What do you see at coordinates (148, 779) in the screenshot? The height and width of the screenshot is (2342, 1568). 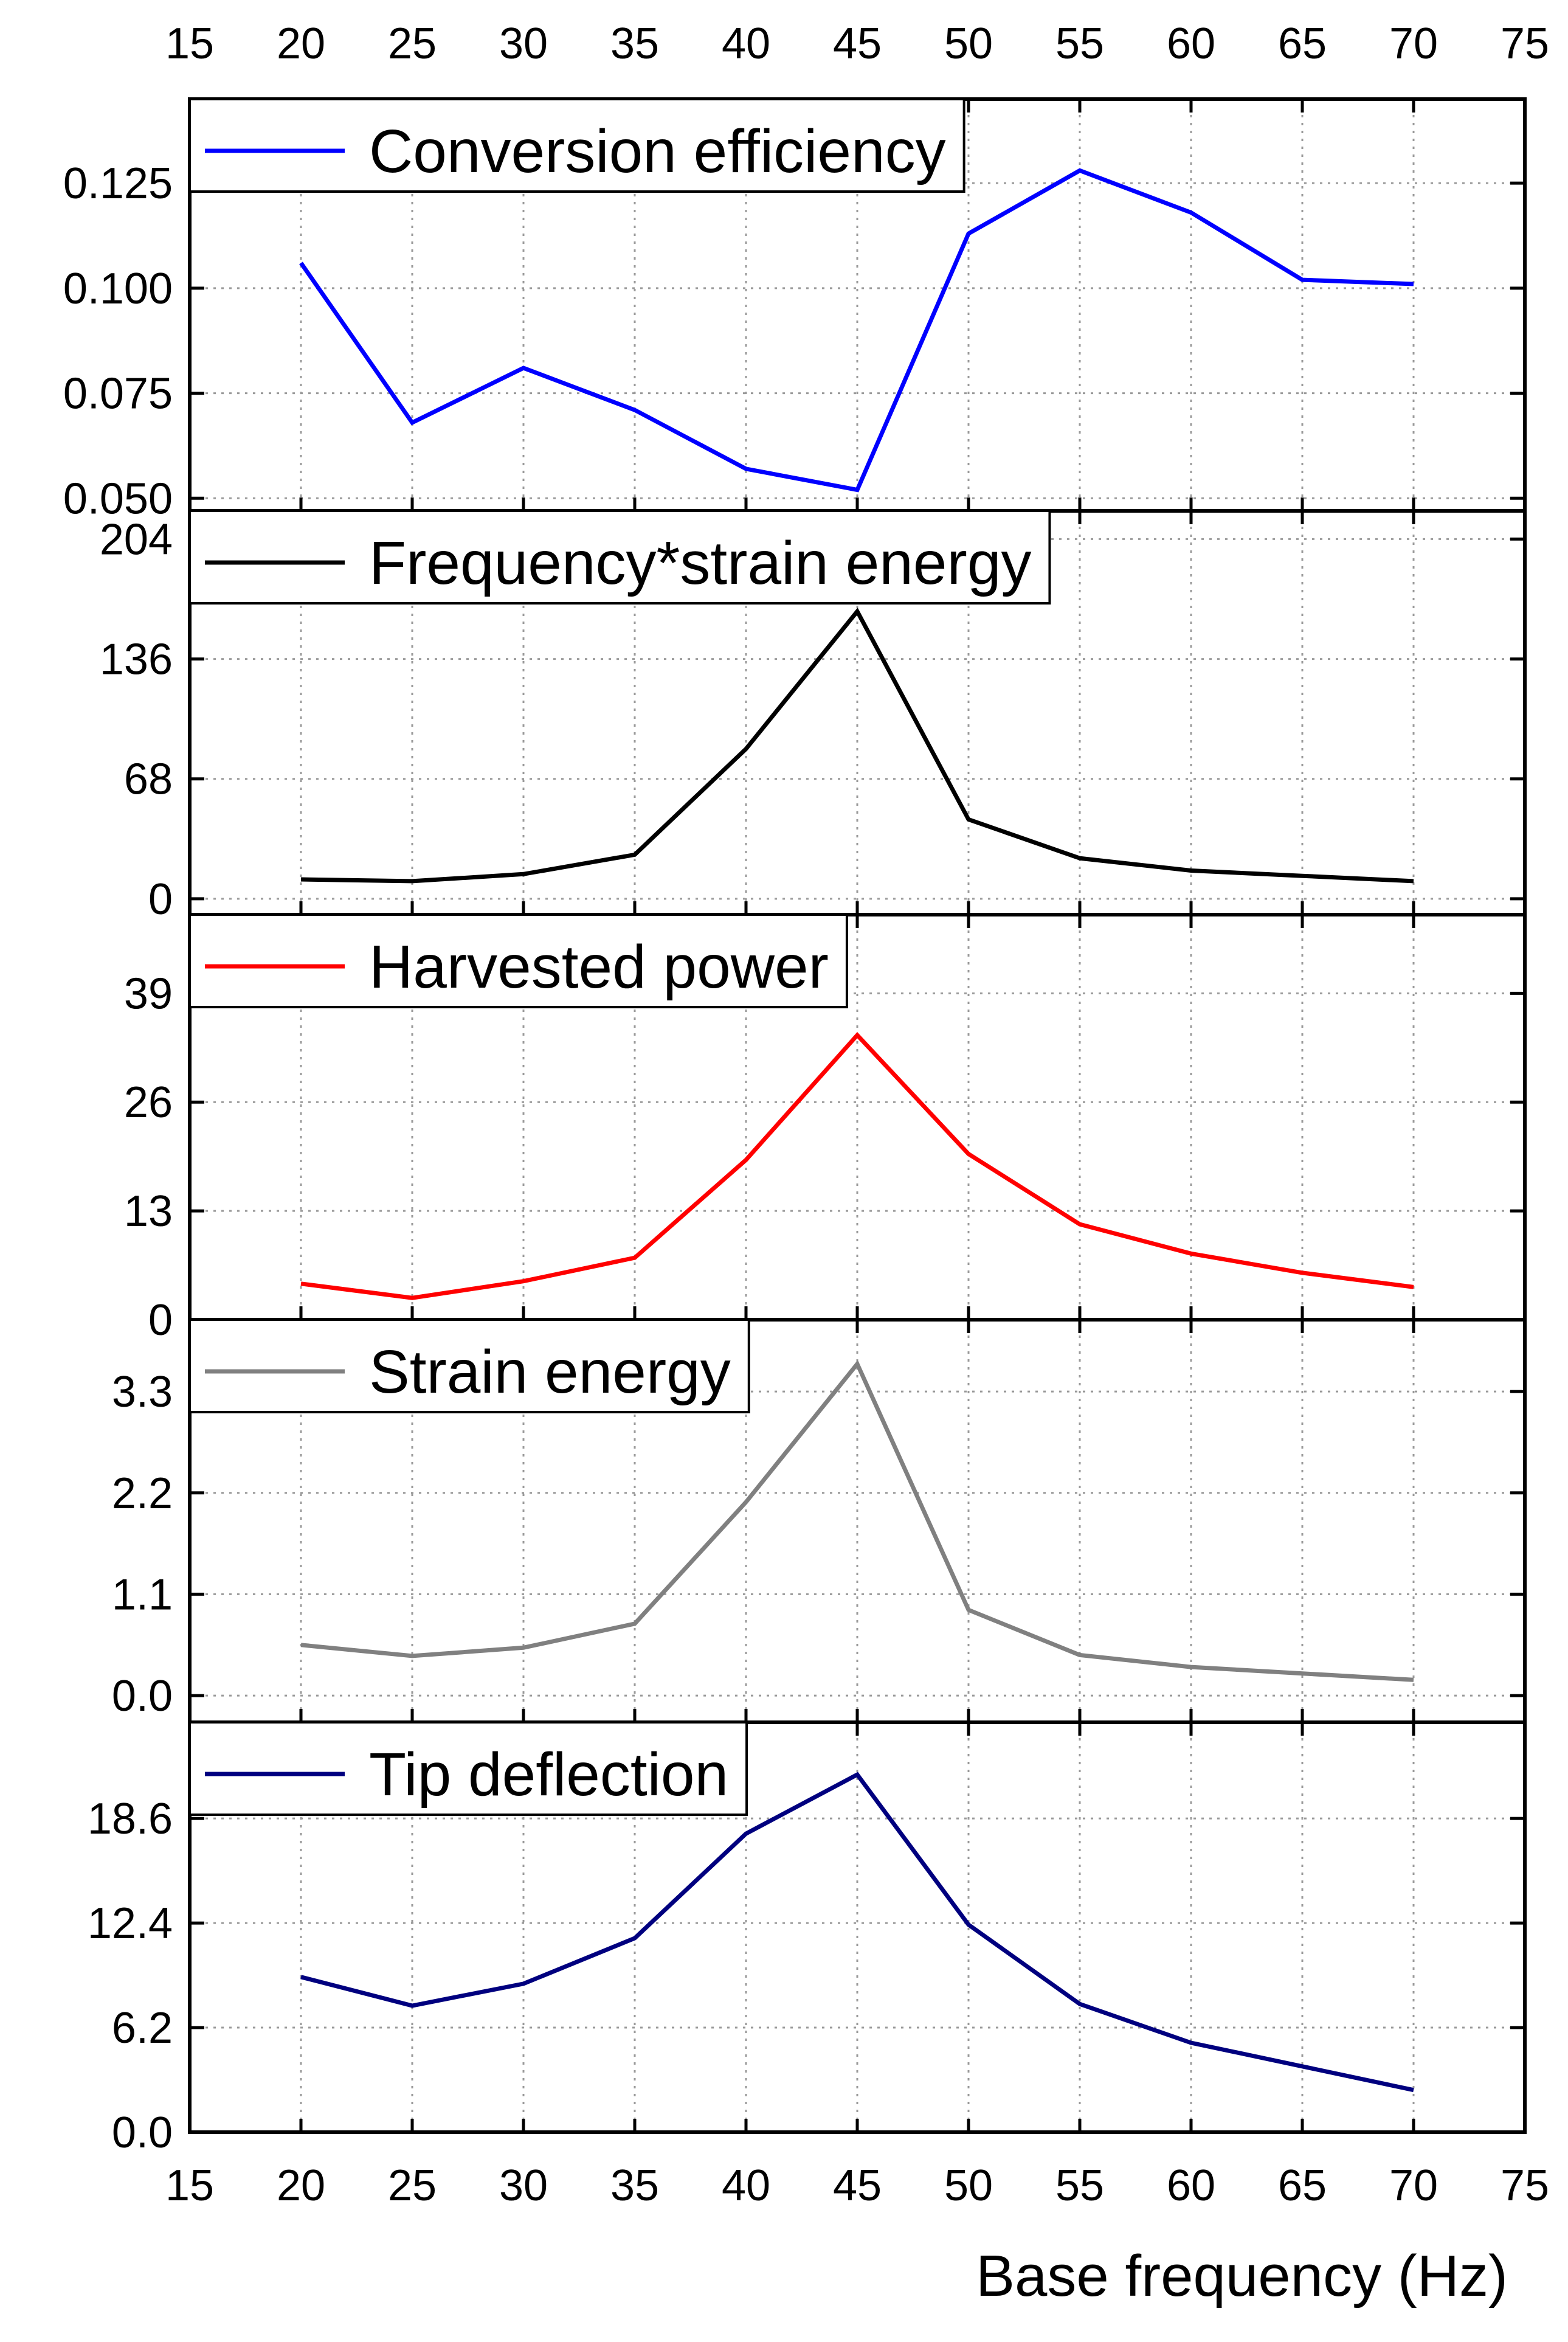 I see `y-tick-label: 68` at bounding box center [148, 779].